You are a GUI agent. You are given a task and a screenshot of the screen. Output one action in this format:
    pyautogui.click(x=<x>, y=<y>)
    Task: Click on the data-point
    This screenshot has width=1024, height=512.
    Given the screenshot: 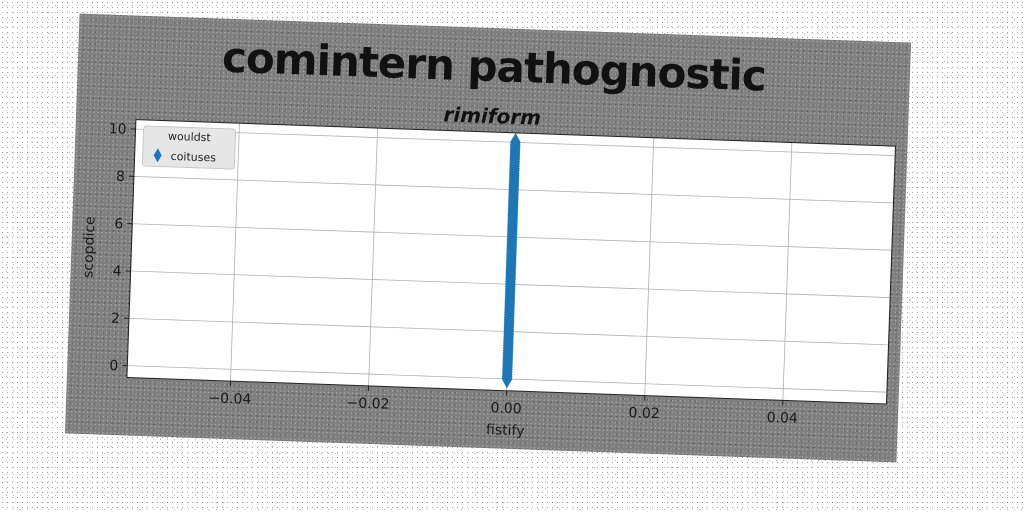 What is the action you would take?
    pyautogui.click(x=515, y=142)
    